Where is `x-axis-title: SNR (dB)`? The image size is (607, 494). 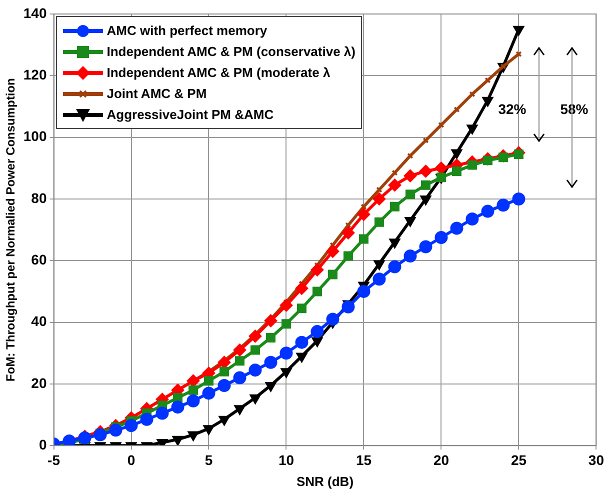 x-axis-title: SNR (dB) is located at coordinates (325, 481).